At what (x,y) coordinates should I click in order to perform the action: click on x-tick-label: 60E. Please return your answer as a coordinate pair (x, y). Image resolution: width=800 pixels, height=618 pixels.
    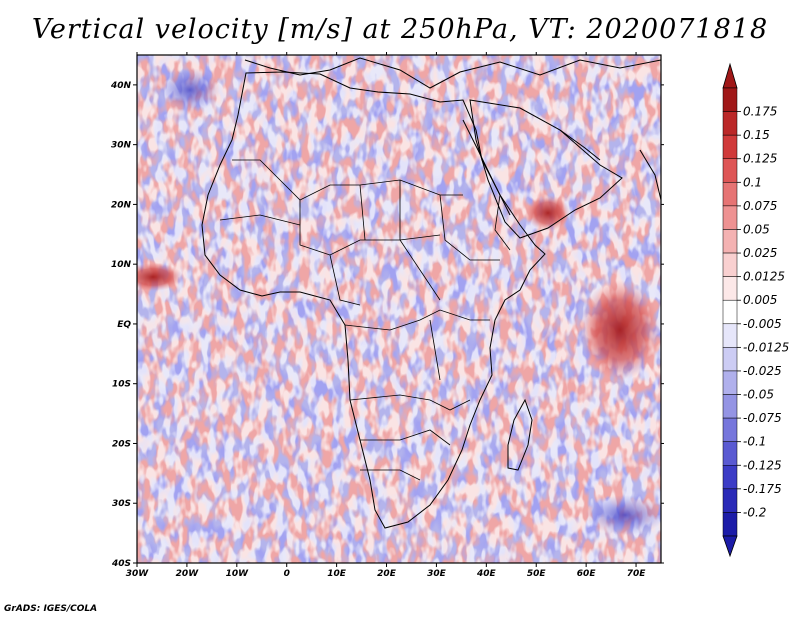
    Looking at the image, I should click on (587, 574).